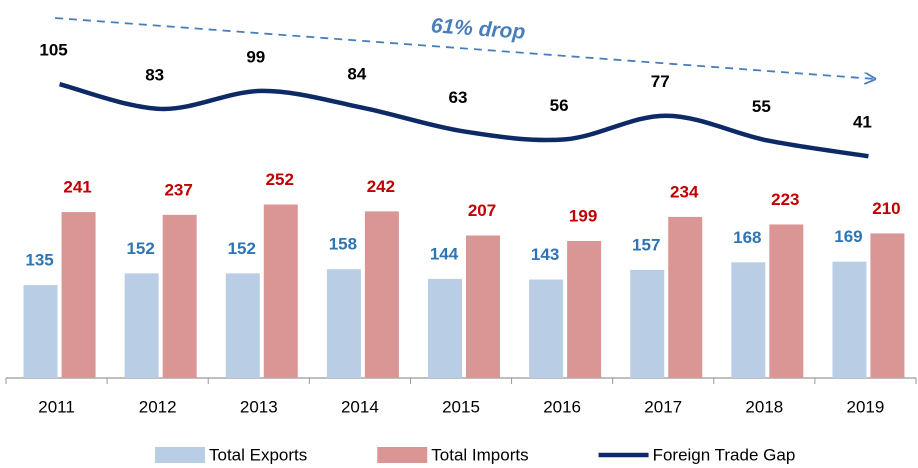  Describe the element at coordinates (866, 406) in the screenshot. I see `x-tick-label: 2019` at that location.